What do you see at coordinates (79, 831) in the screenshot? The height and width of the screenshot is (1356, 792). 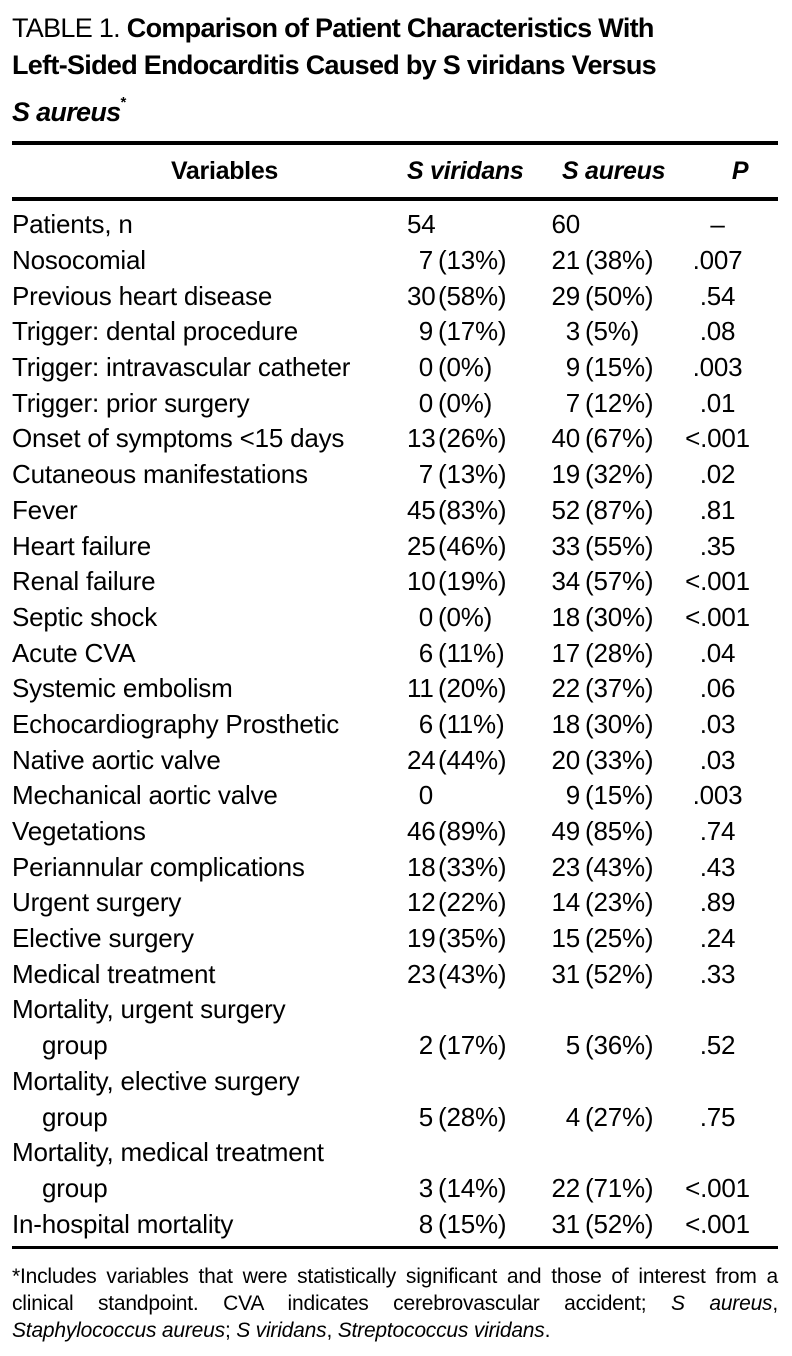 I see `row-variable-label: Vegetations` at bounding box center [79, 831].